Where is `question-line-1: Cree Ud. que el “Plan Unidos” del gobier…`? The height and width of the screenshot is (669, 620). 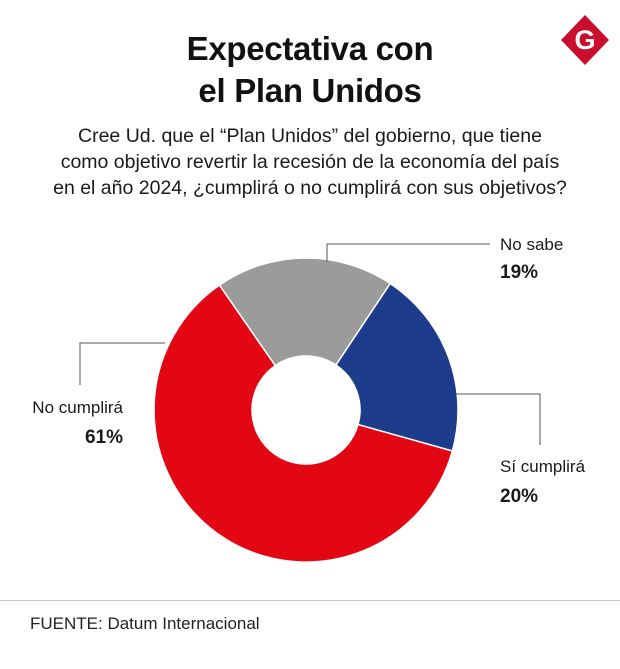 question-line-1: Cree Ud. que el “Plan Unidos” del gobier… is located at coordinates (310, 136).